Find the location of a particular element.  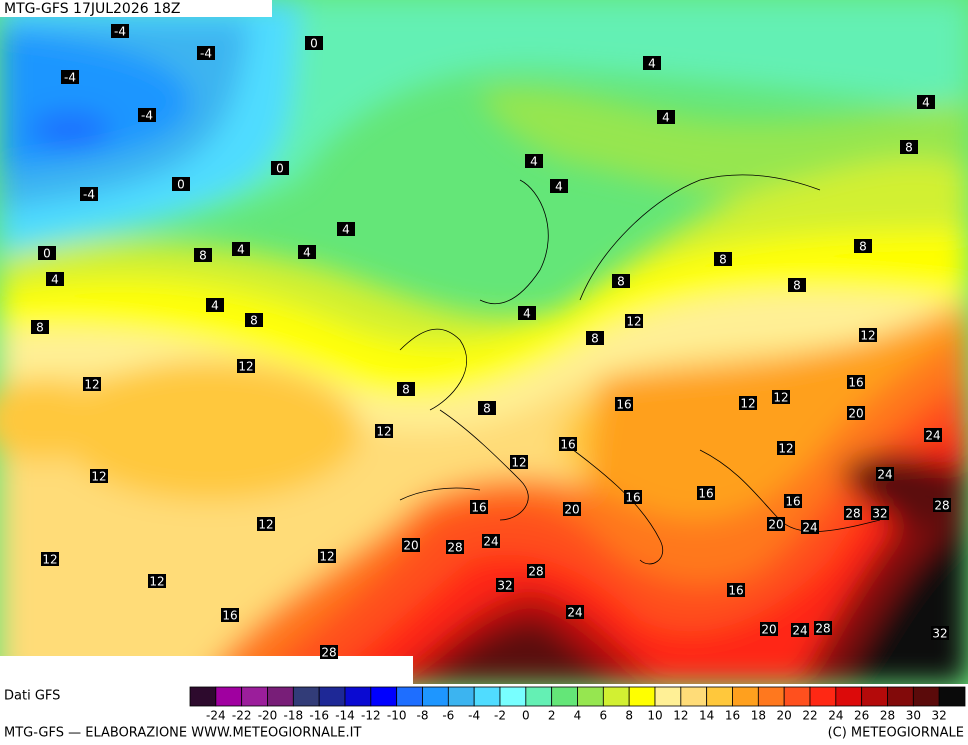

colorbar-tick-label: -18 is located at coordinates (294, 716).